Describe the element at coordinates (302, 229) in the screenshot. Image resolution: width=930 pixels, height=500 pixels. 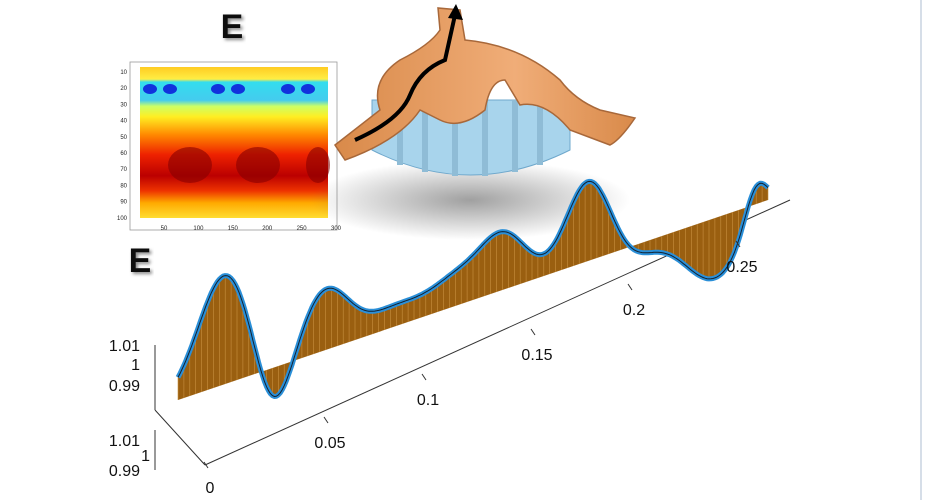
I see `heatmap-x-tick: 250` at that location.